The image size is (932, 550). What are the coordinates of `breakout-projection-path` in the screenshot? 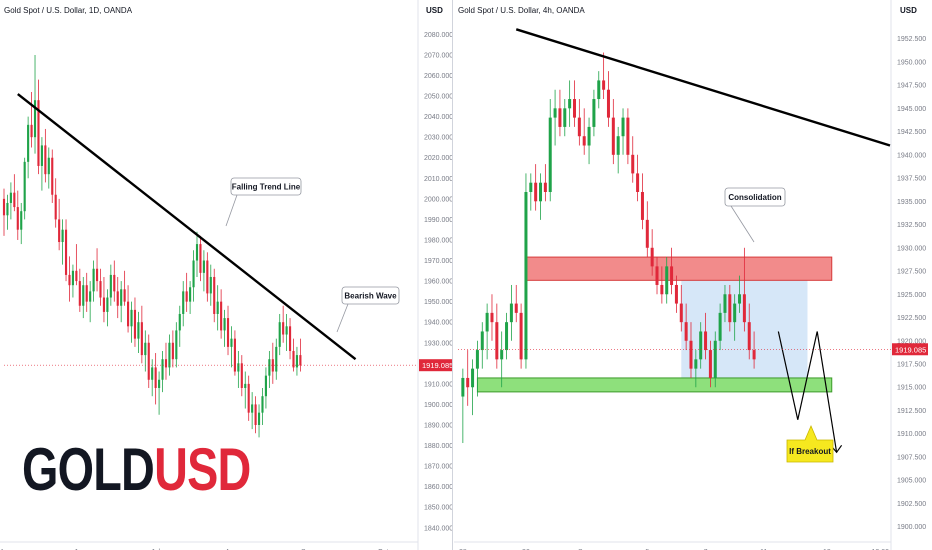 It's located at (807, 392).